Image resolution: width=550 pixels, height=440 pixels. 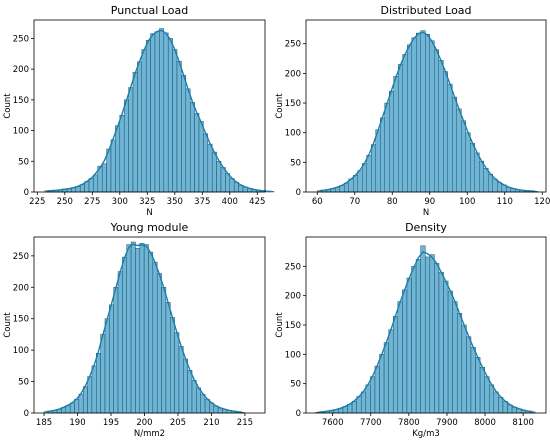 What do you see at coordinates (77, 423) in the screenshot?
I see `x-tick-label: 190` at bounding box center [77, 423].